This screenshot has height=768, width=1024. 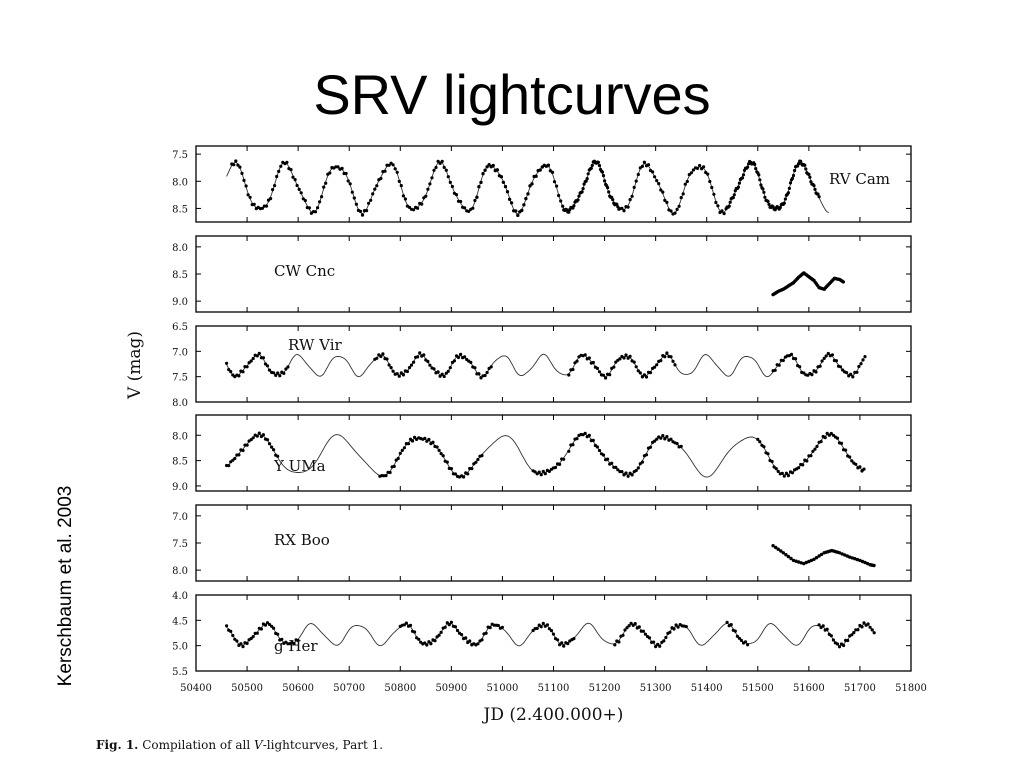 I want to click on caption-text-before: Compilation of all, so click(x=198, y=745).